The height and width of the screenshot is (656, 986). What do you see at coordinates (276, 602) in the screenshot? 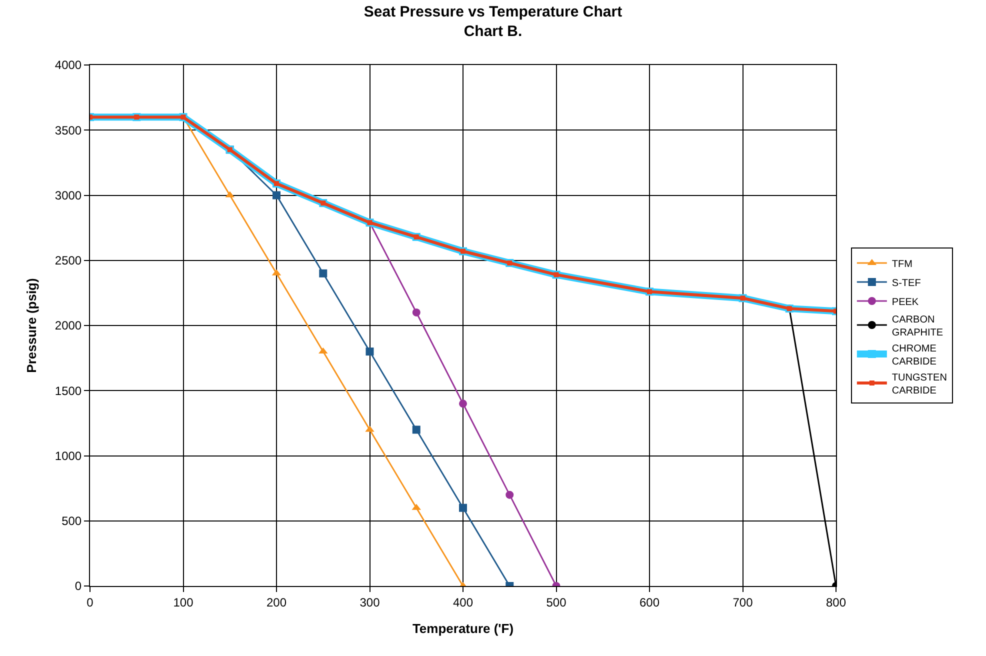
I see `x-tick-label: 200` at bounding box center [276, 602].